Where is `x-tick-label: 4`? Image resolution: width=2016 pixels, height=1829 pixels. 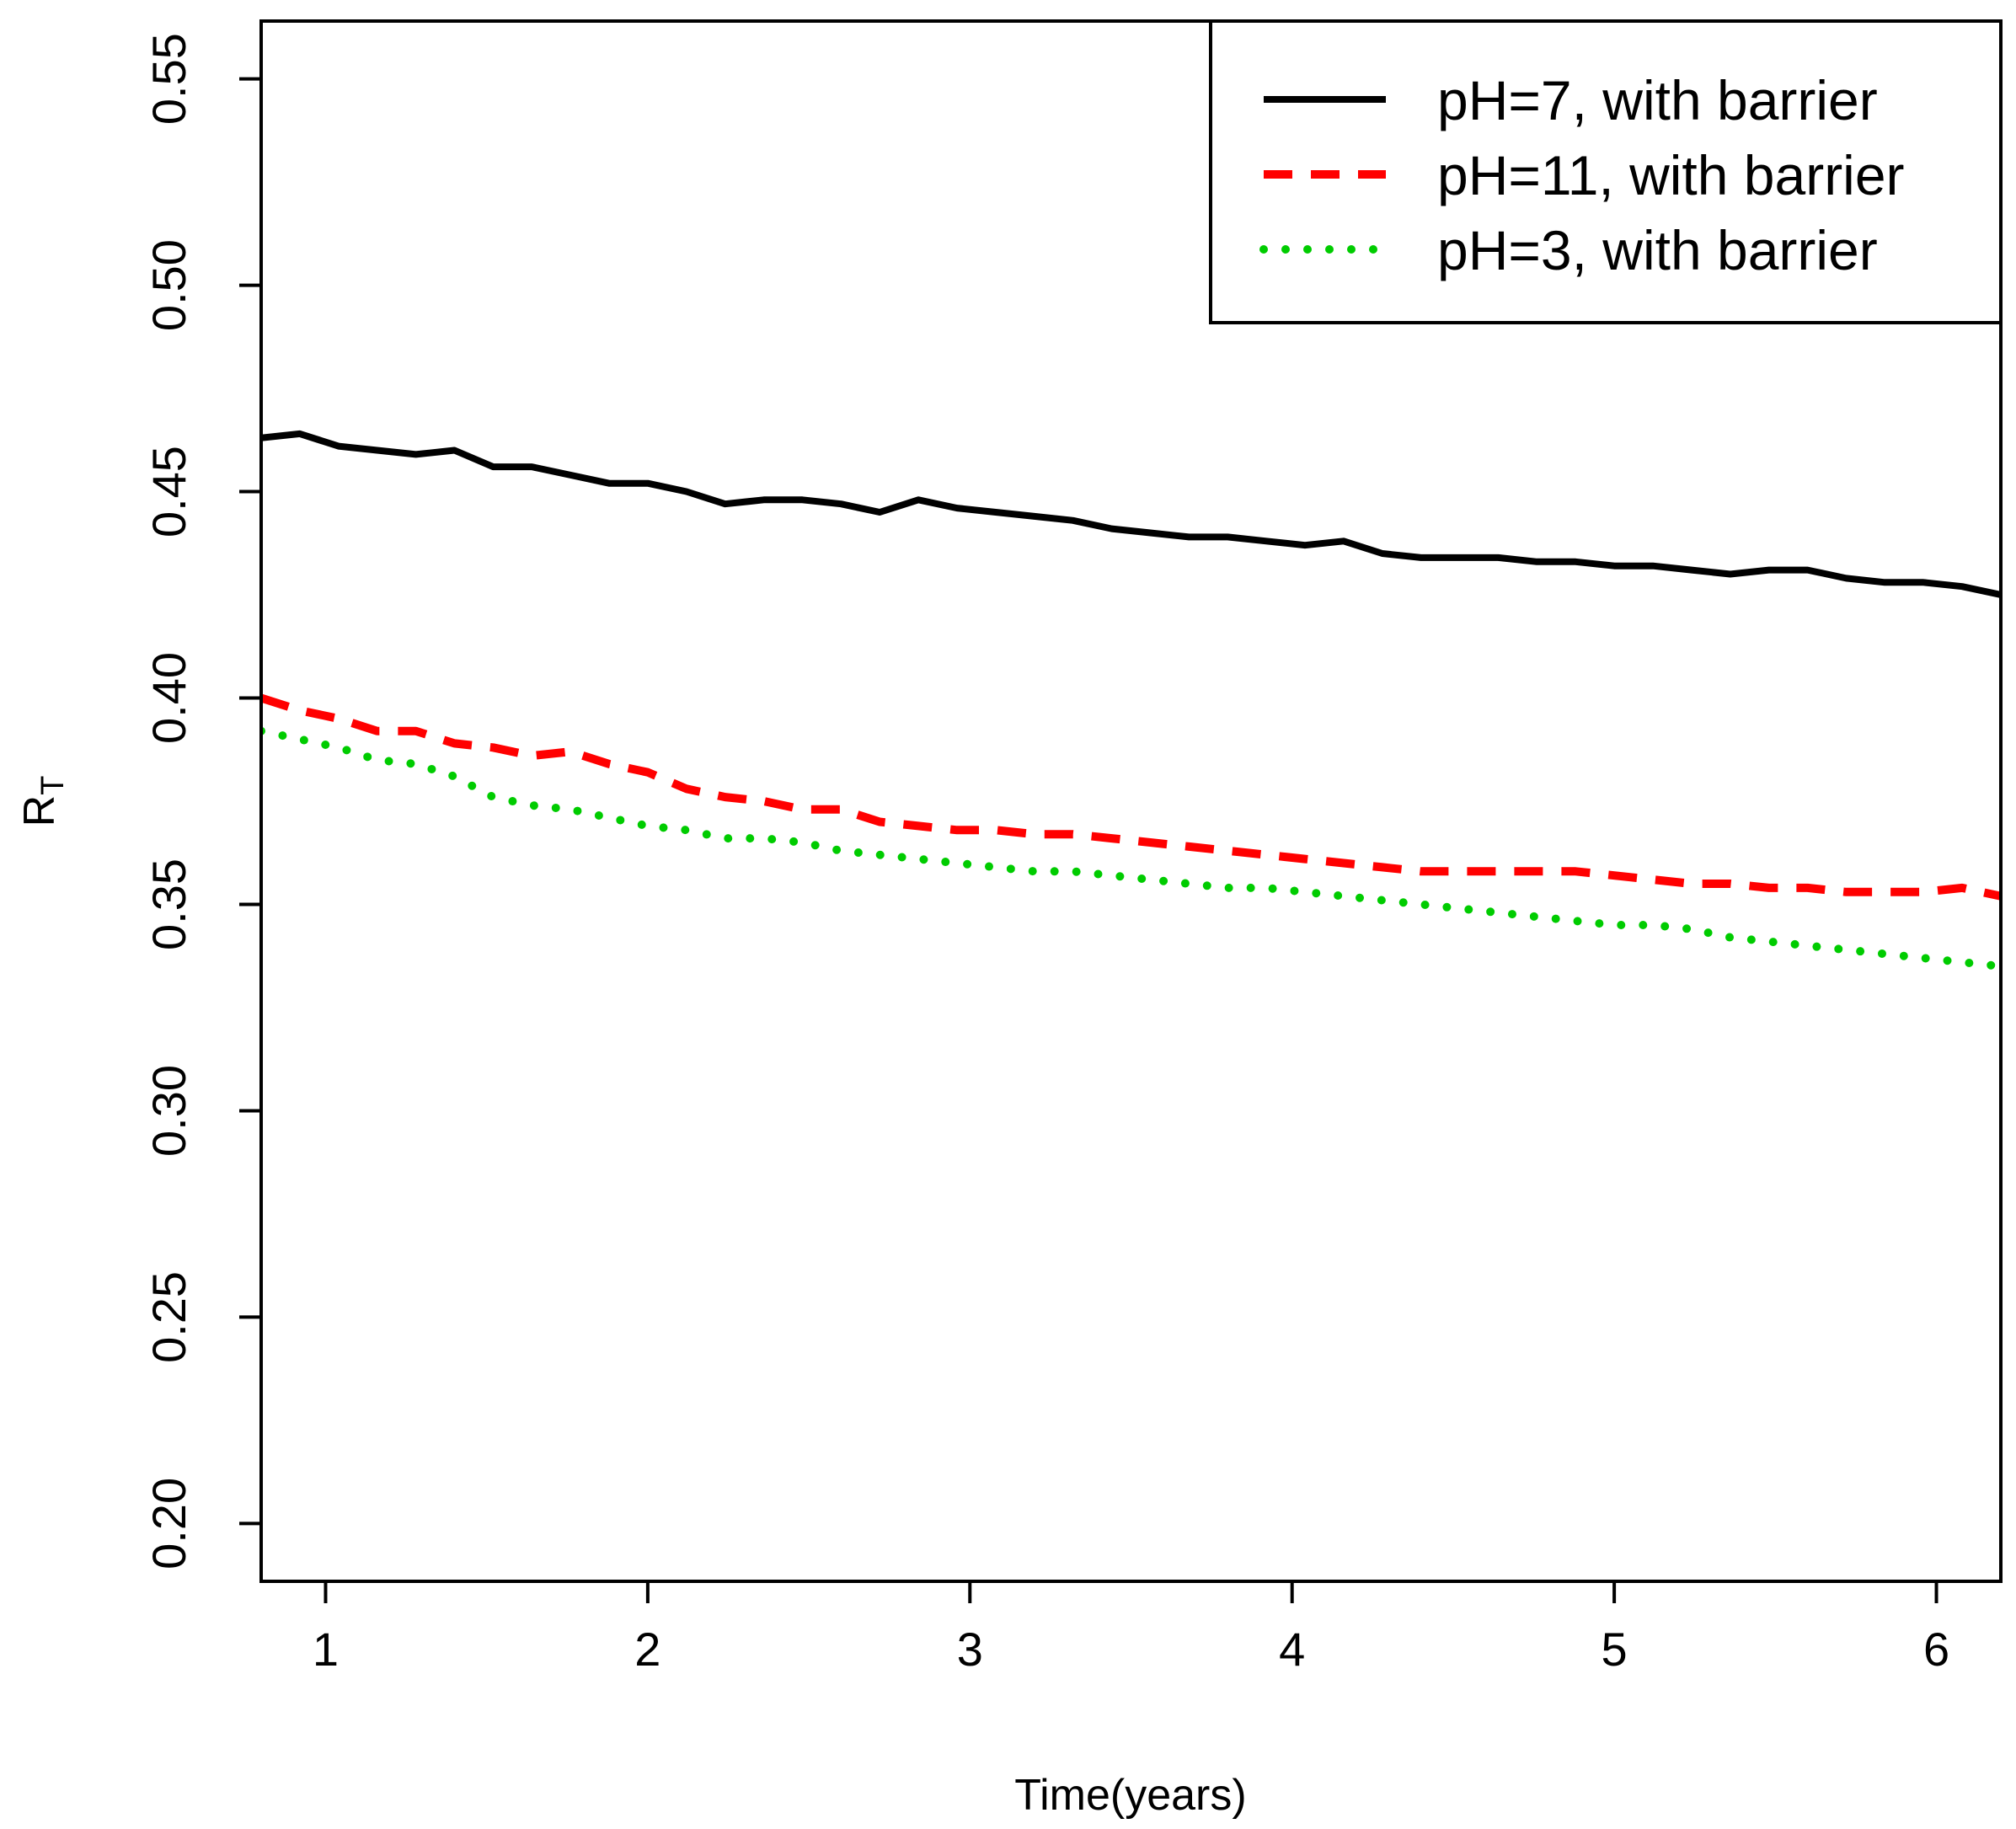
x-tick-label: 4 is located at coordinates (1292, 1649).